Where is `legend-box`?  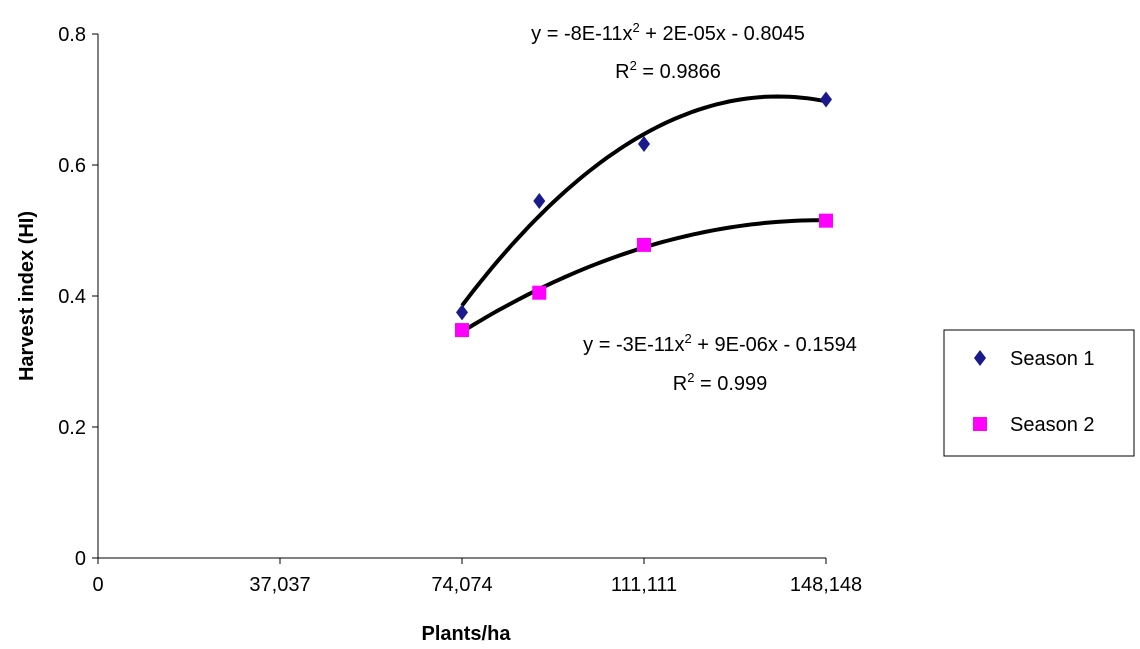 legend-box is located at coordinates (1039, 393).